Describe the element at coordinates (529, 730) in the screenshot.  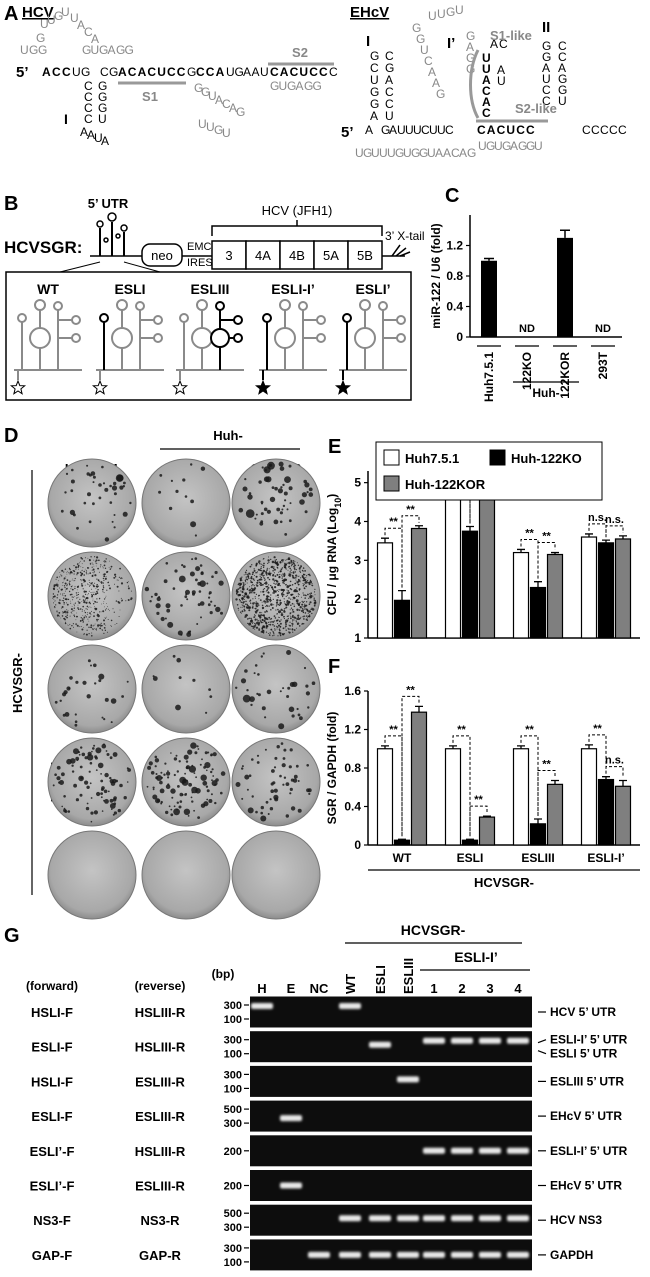
I see `significance-label: **` at that location.